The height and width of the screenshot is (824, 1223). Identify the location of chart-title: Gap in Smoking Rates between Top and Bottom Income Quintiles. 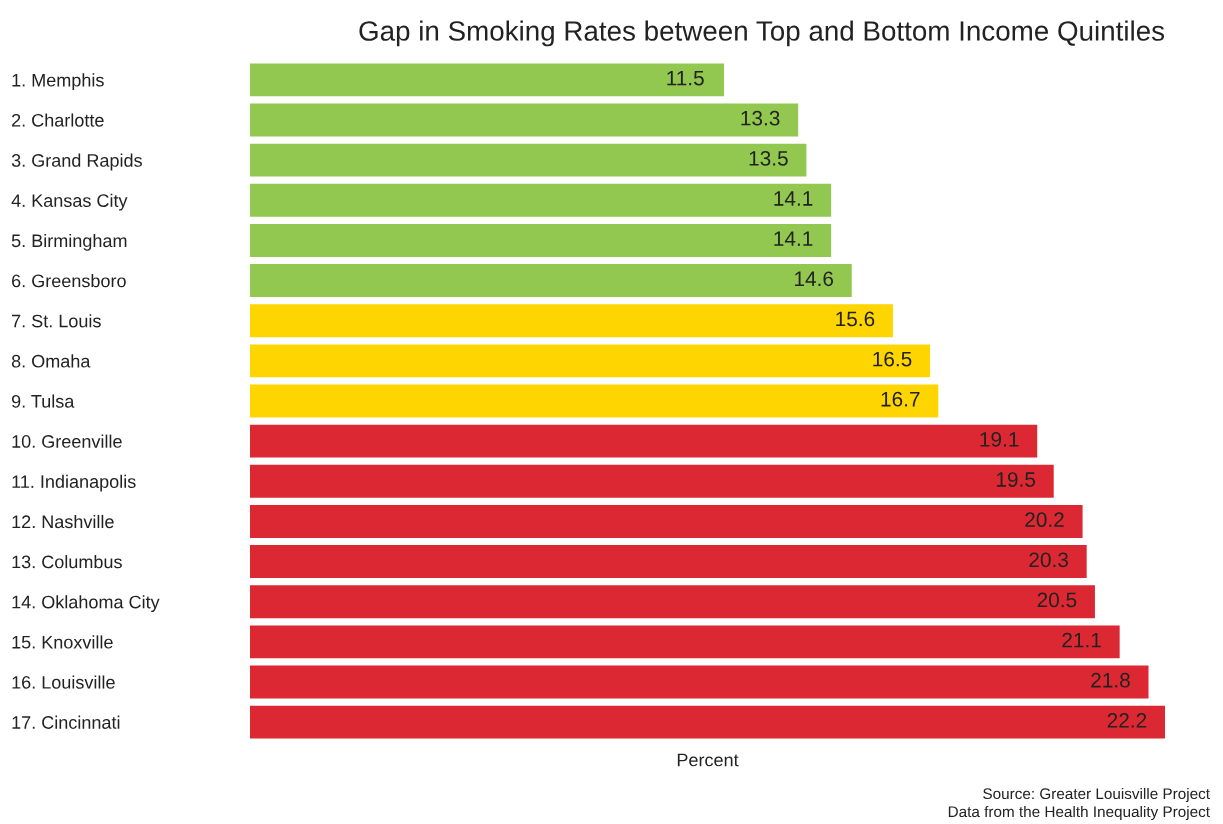
(762, 33).